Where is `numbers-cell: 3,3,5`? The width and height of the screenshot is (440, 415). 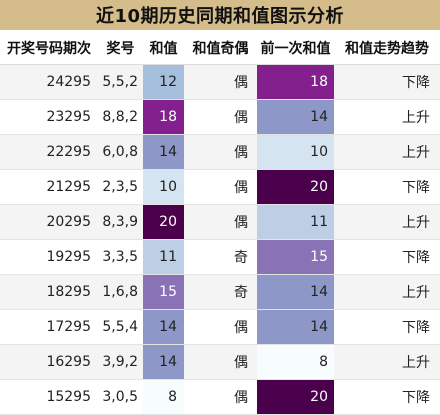 numbers-cell: 3,3,5 is located at coordinates (120, 257).